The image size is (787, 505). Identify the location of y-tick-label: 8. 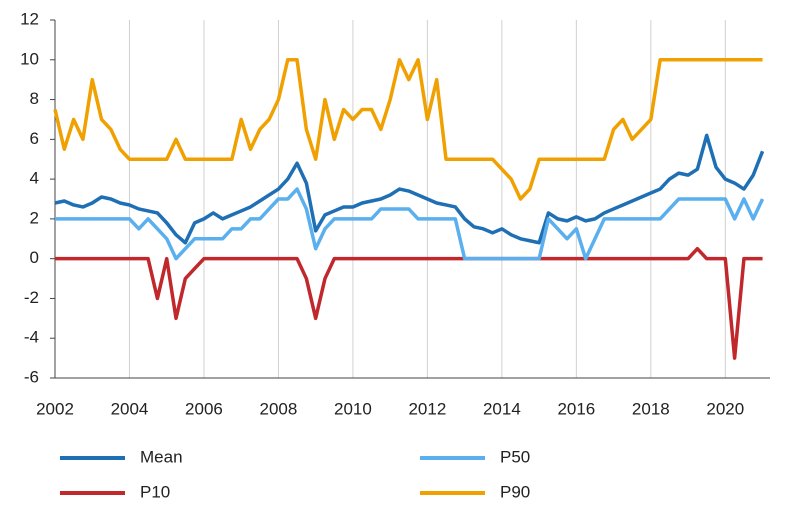
(34, 98).